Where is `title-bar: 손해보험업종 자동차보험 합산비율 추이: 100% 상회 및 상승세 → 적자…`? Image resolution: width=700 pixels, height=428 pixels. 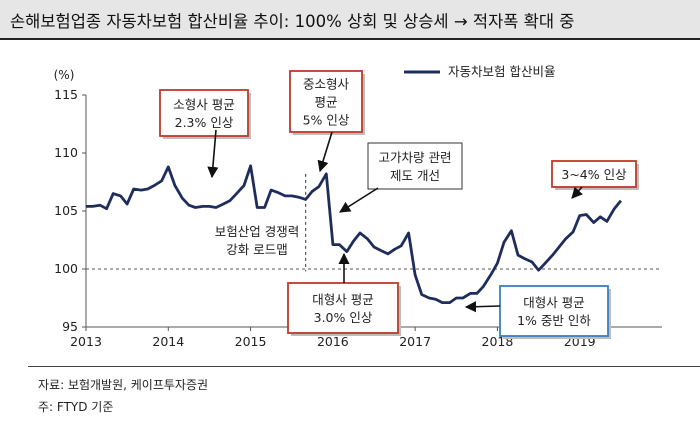
title-bar: 손해보험업종 자동차보험 합산비율 추이: 100% 상회 및 상승세 → 적자… is located at coordinates (350, 19).